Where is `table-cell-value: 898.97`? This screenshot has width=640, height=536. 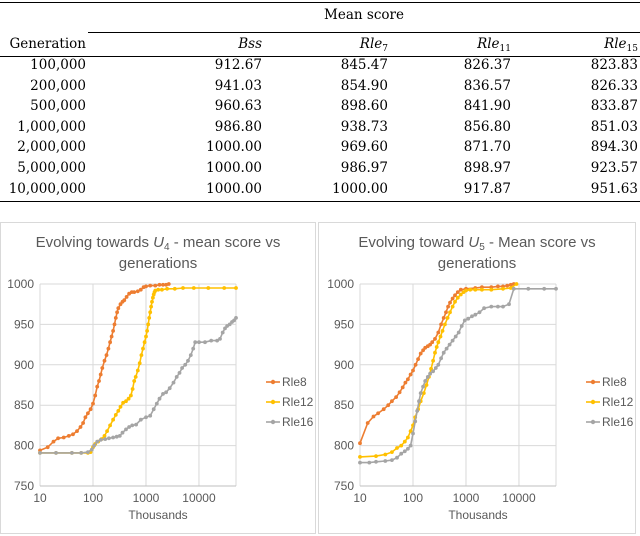 table-cell-value: 898.97 is located at coordinates (487, 168).